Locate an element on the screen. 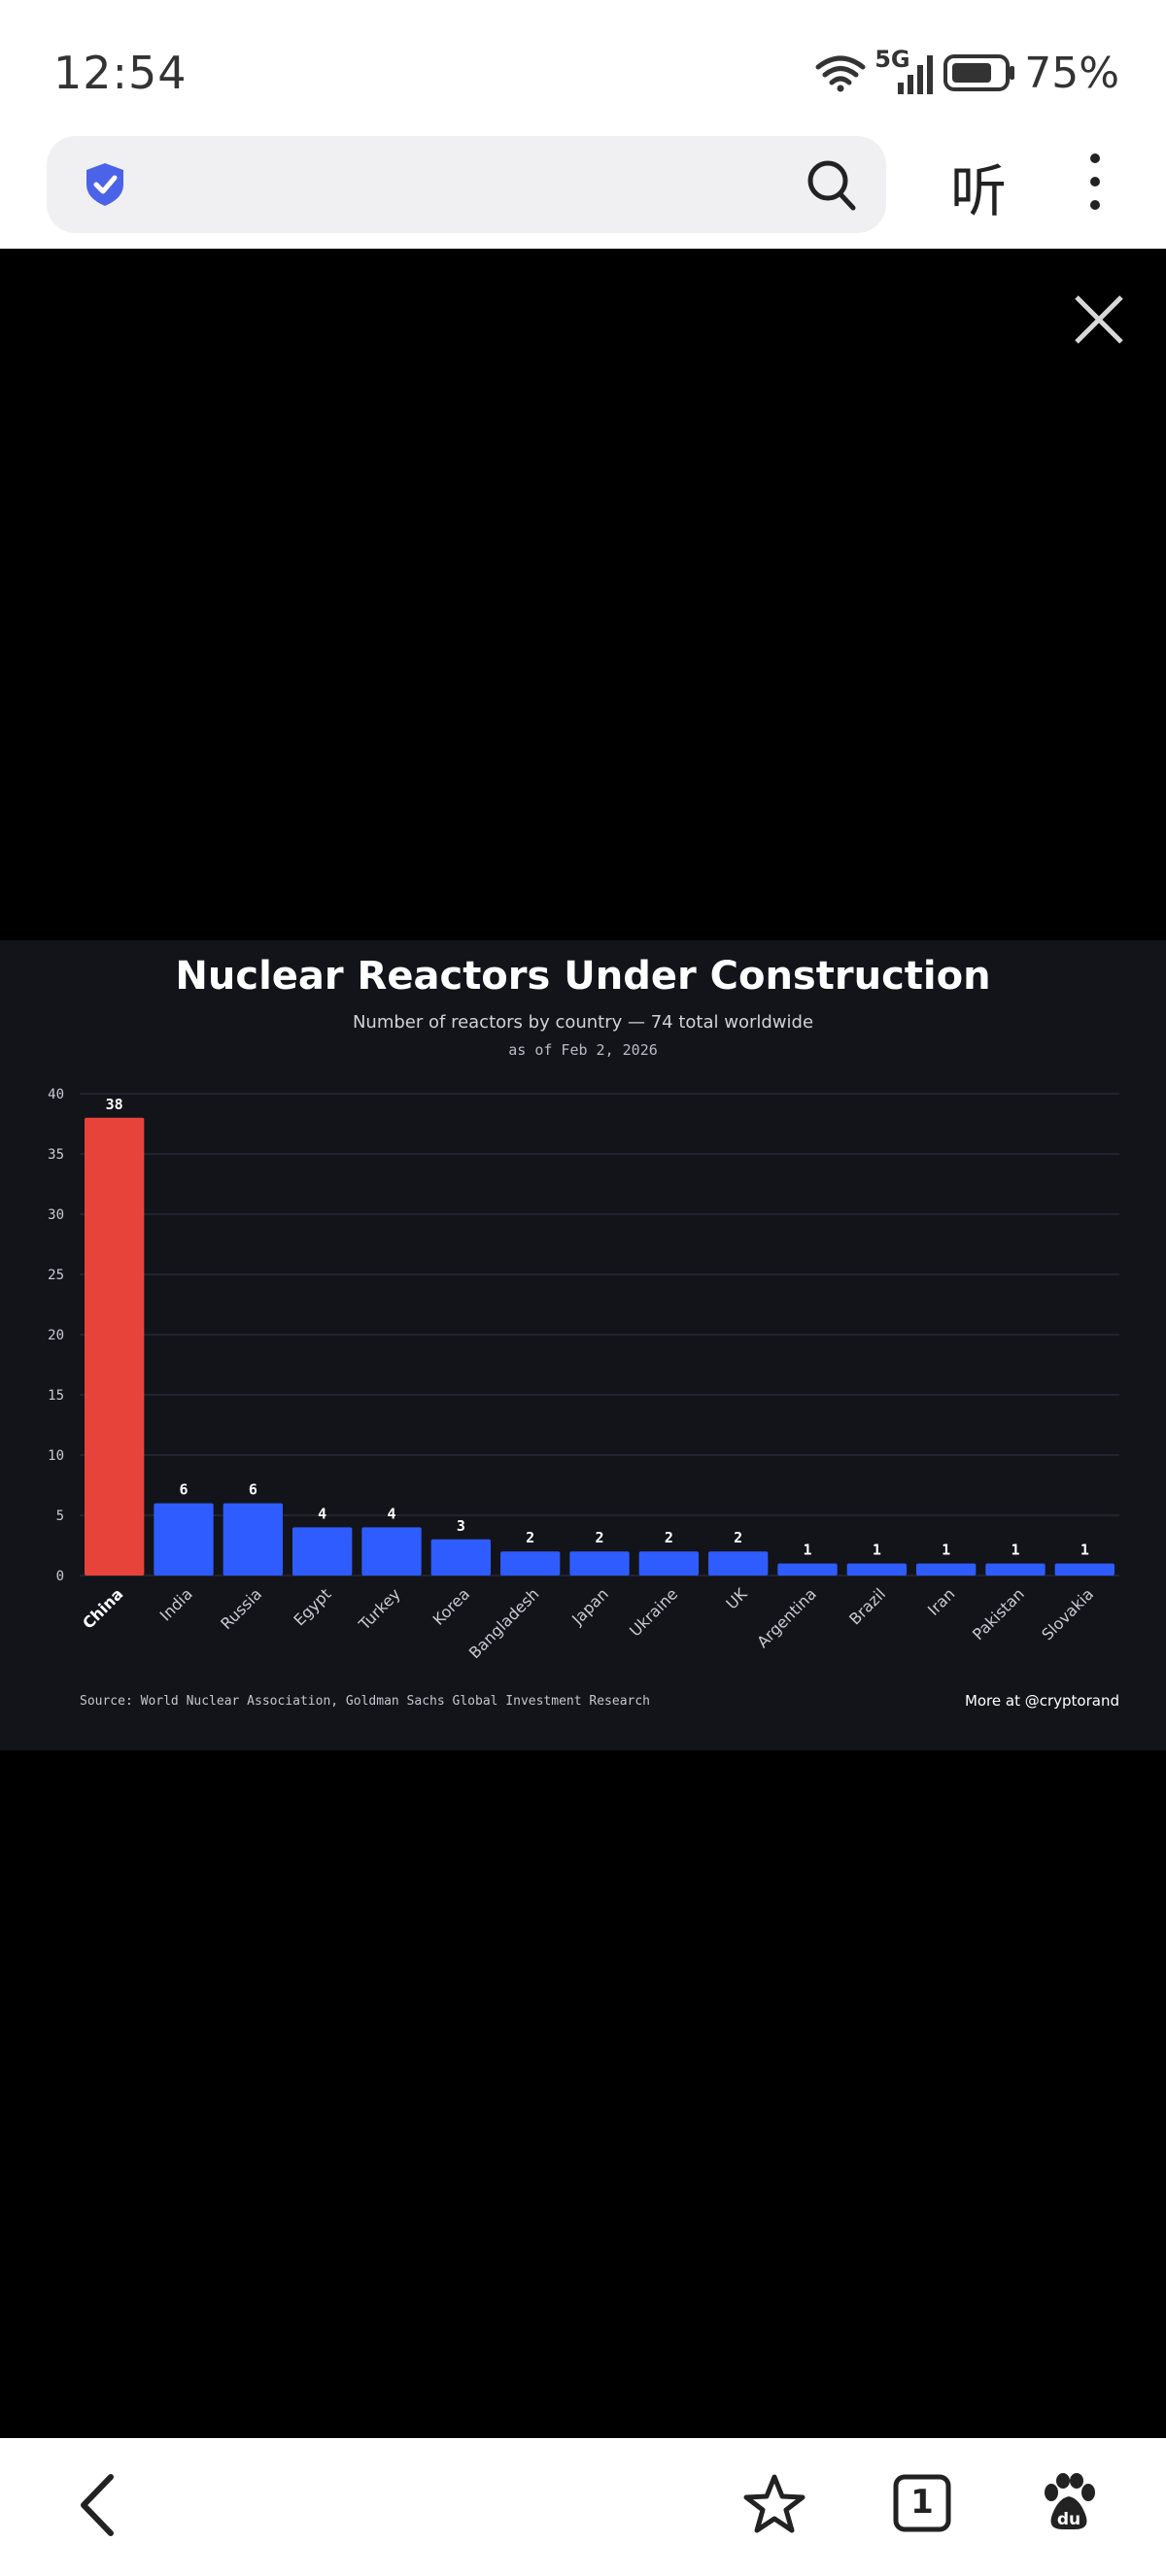  y-tick-label: 5 is located at coordinates (60, 1516).